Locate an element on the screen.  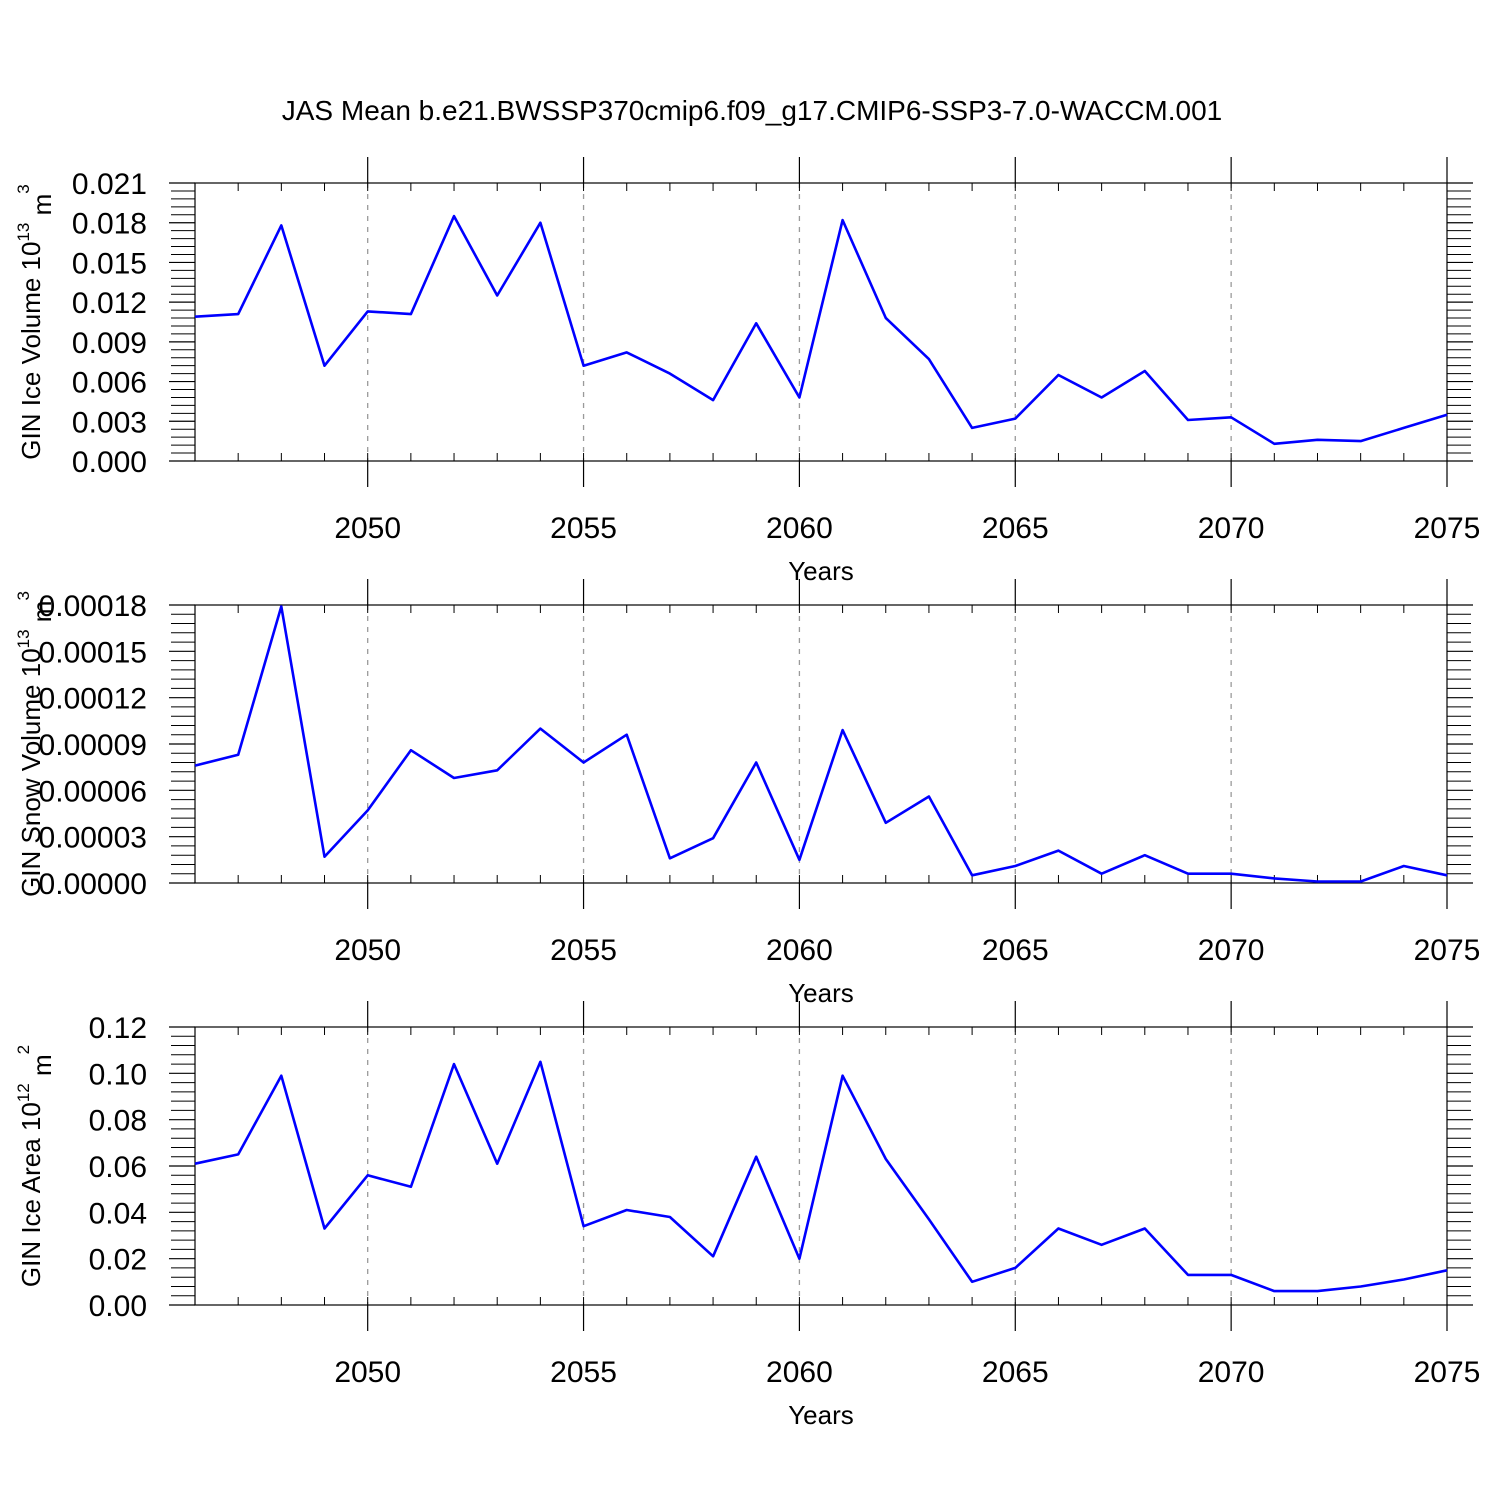
y-tick-label: 0.00006 is located at coordinates (93, 791).